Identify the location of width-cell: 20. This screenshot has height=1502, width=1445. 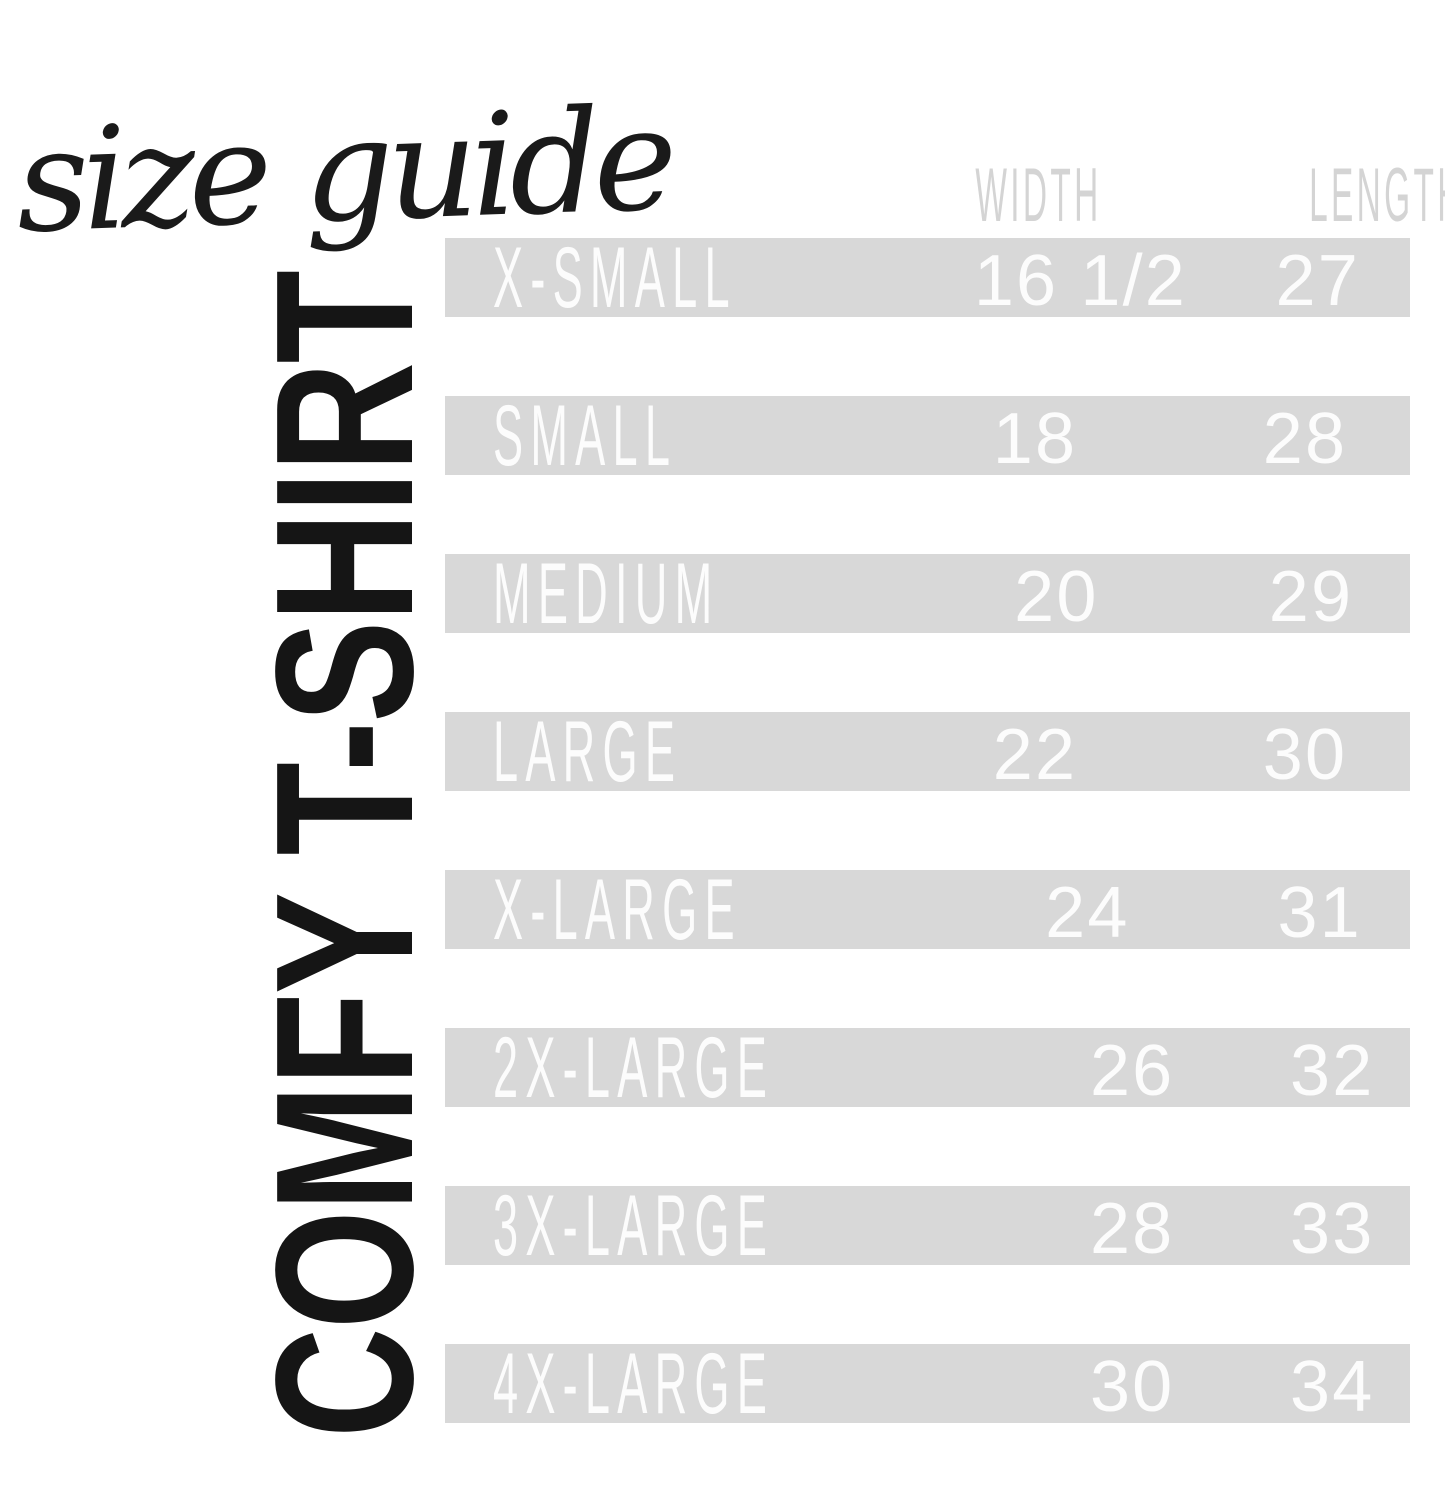
(1056, 596).